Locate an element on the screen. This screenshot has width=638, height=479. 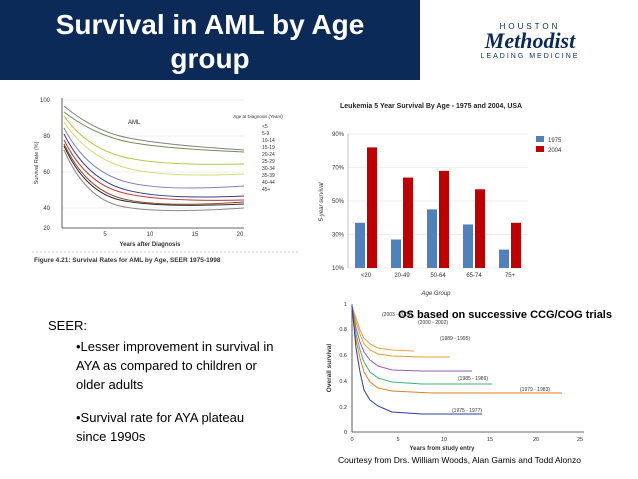
aml-legend-item: 15-19 is located at coordinates (268, 148).